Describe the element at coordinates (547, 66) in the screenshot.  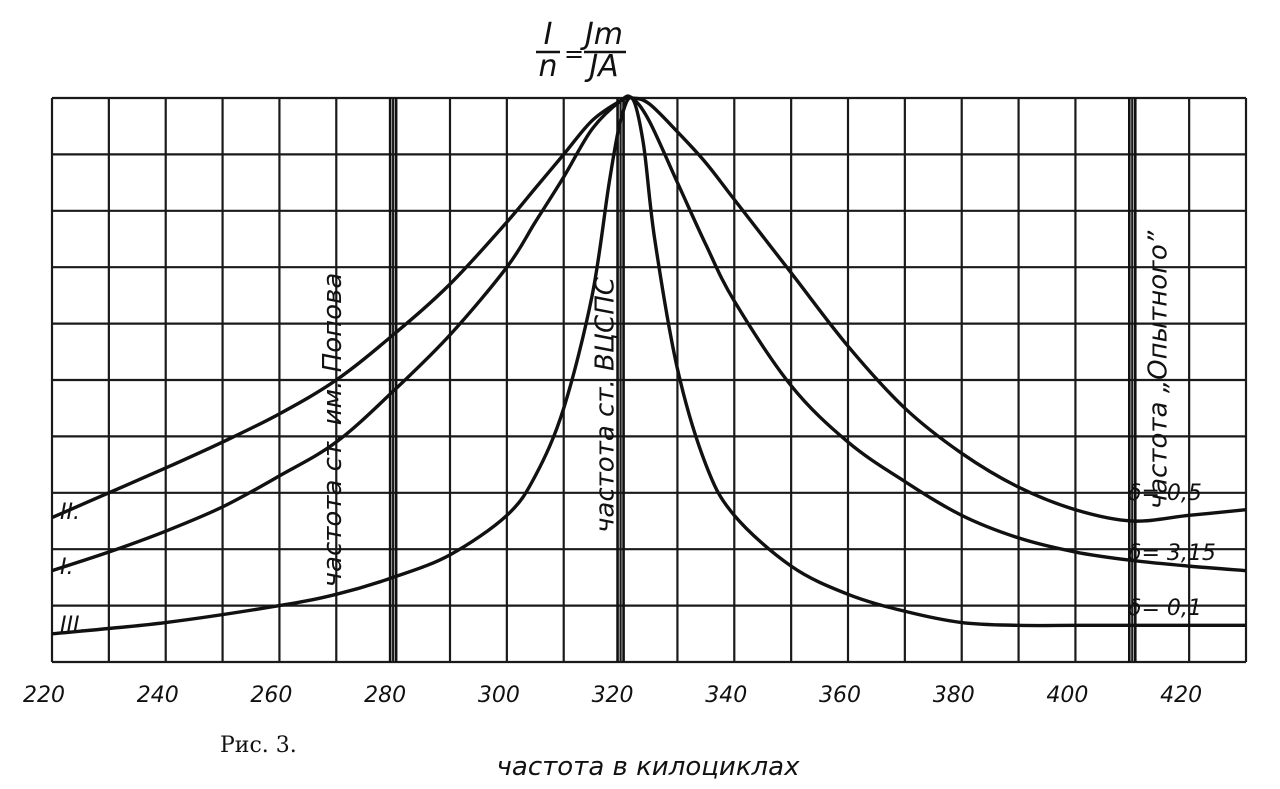
I see `title-den: n` at that location.